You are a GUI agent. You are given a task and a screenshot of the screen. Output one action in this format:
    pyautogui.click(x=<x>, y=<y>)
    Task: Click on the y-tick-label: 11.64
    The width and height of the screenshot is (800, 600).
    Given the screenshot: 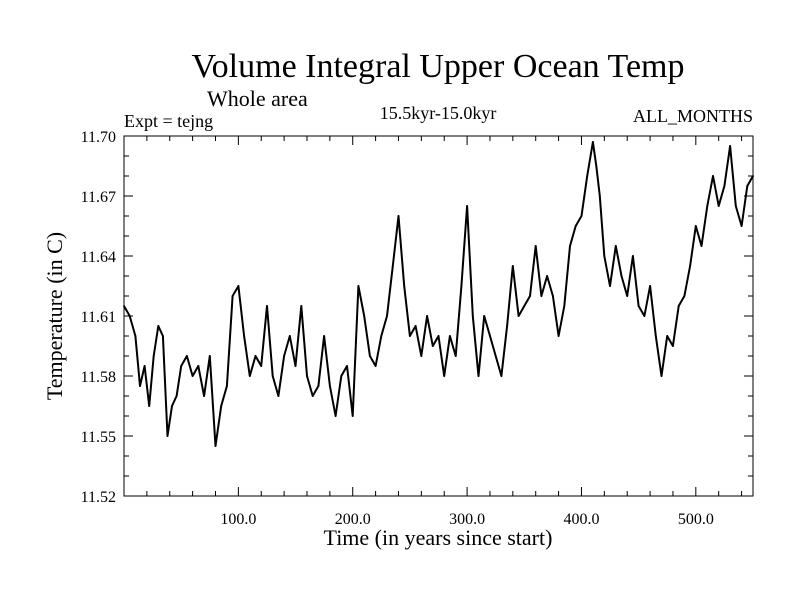 What is the action you would take?
    pyautogui.click(x=98, y=257)
    